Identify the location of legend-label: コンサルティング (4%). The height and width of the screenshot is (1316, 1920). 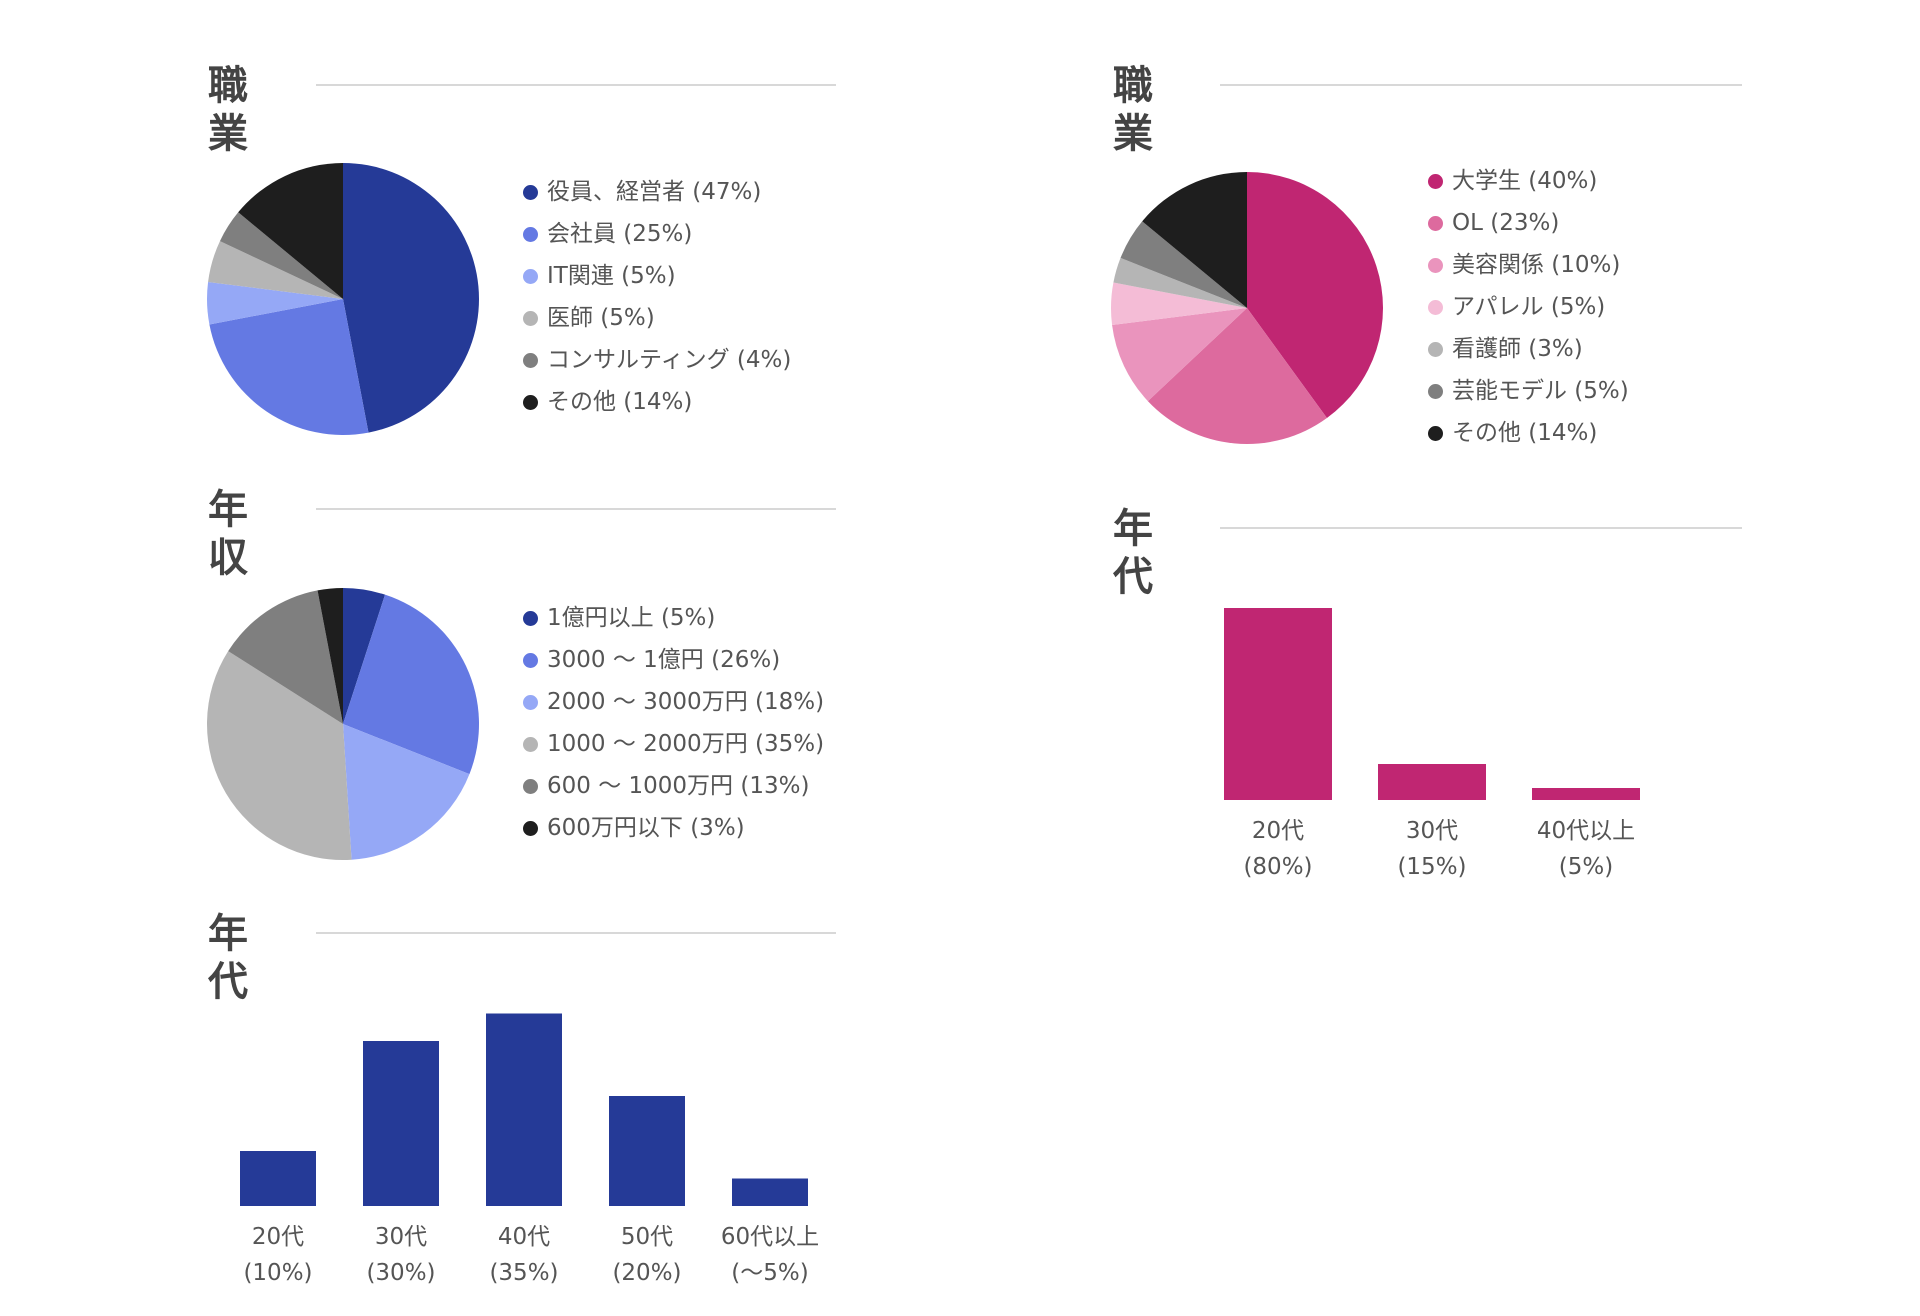
(669, 360).